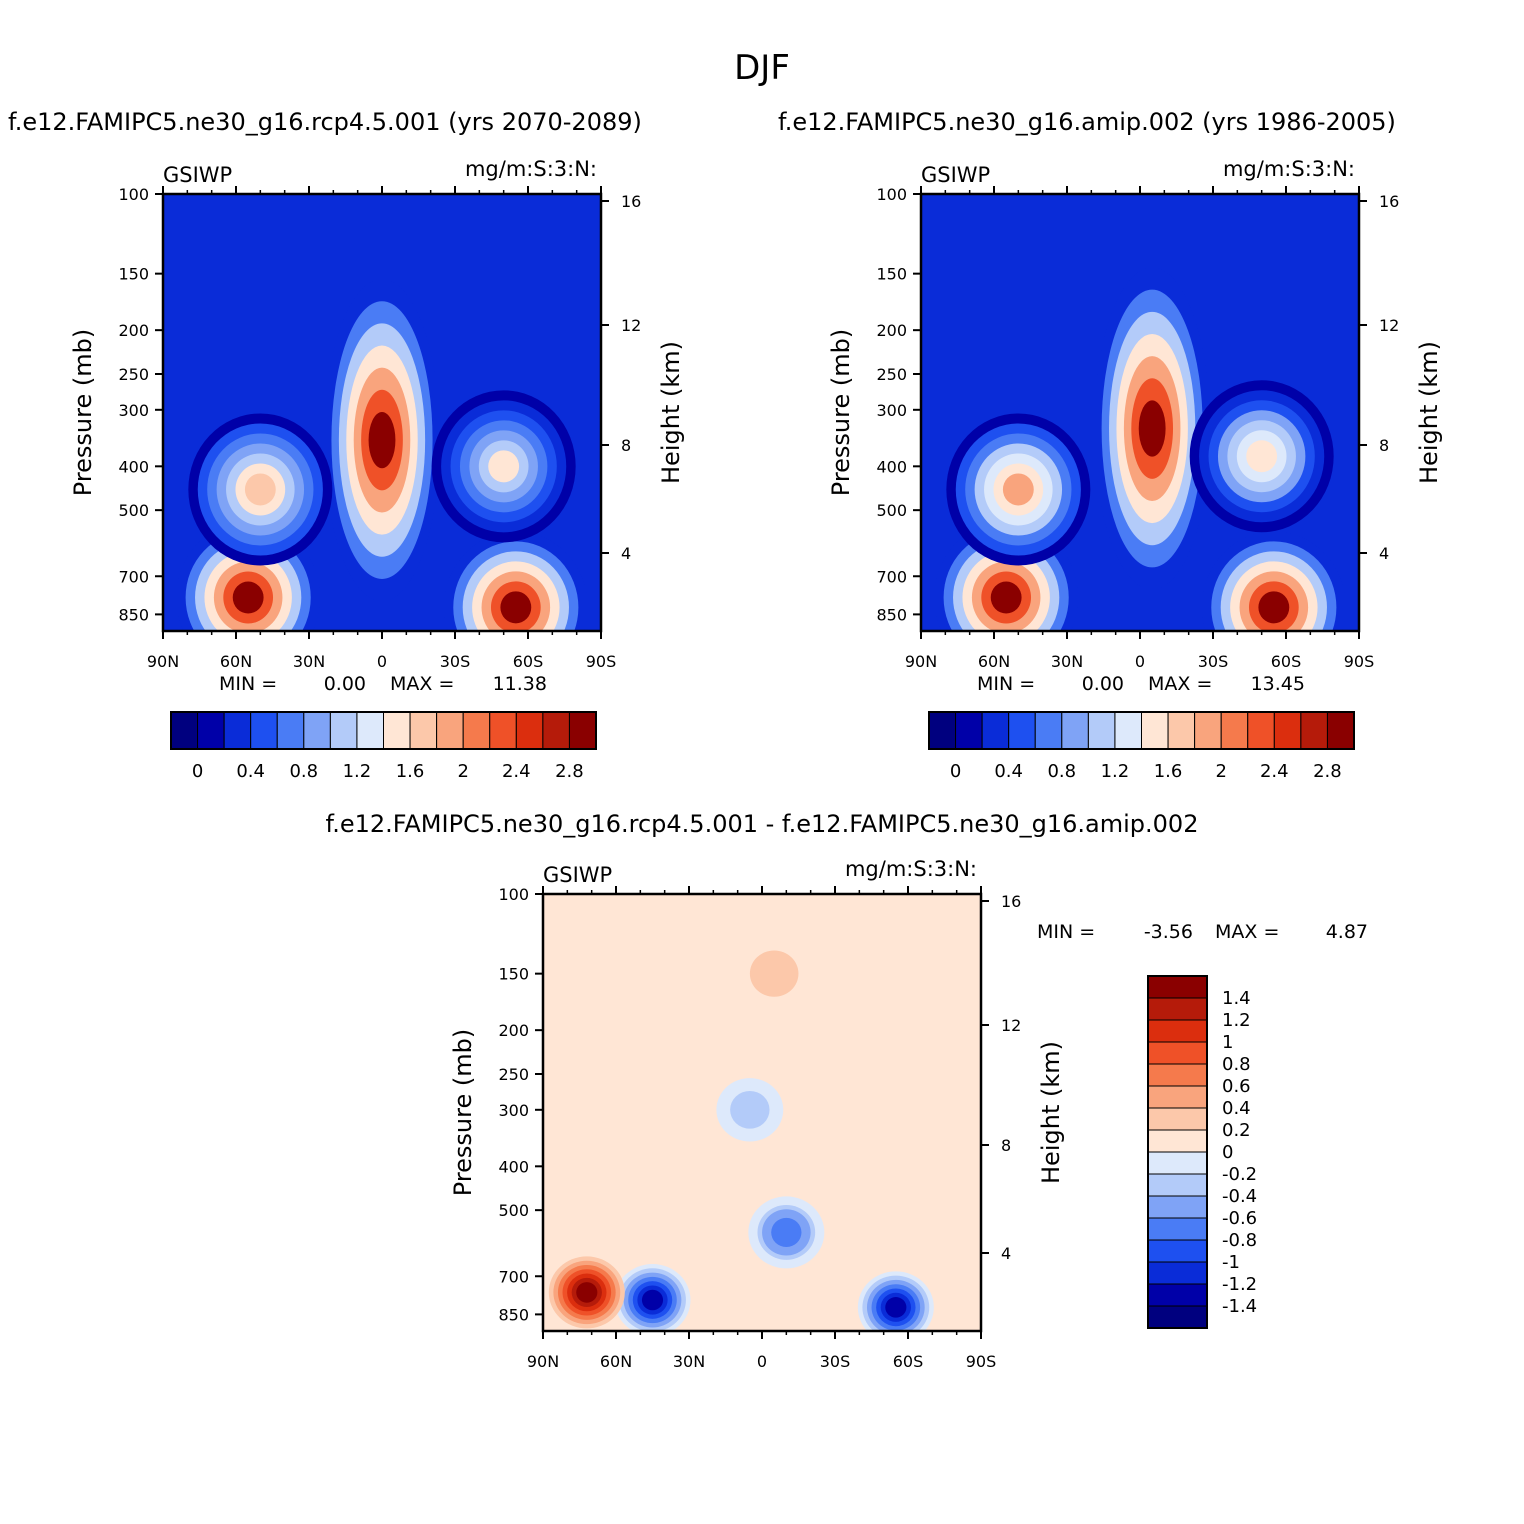 The height and width of the screenshot is (1524, 1524). I want to click on y-right-tick-label: 4, so click(1384, 553).